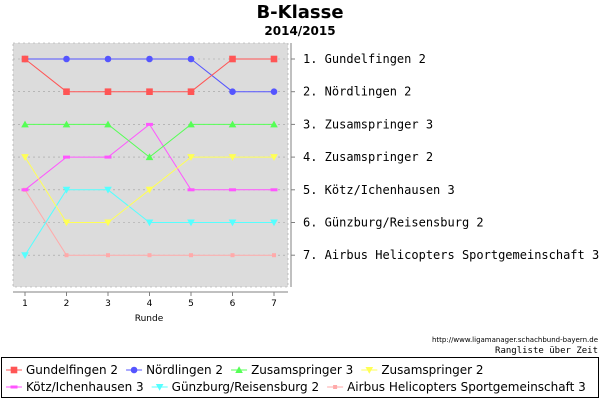 The image size is (600, 400). What do you see at coordinates (184, 370) in the screenshot?
I see `legend-label: Nördlingen 2` at bounding box center [184, 370].